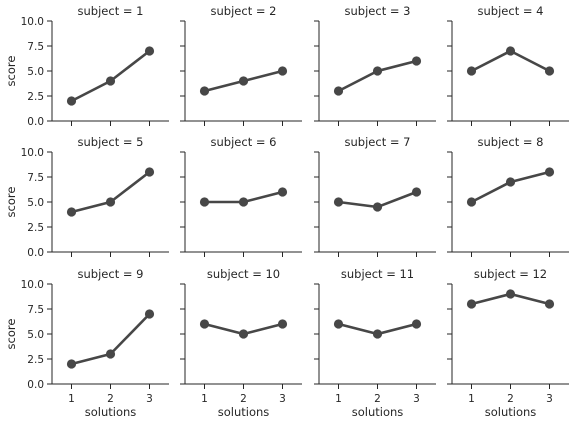 The width and height of the screenshot is (578, 424). I want to click on facet-title: subject = 8, so click(511, 142).